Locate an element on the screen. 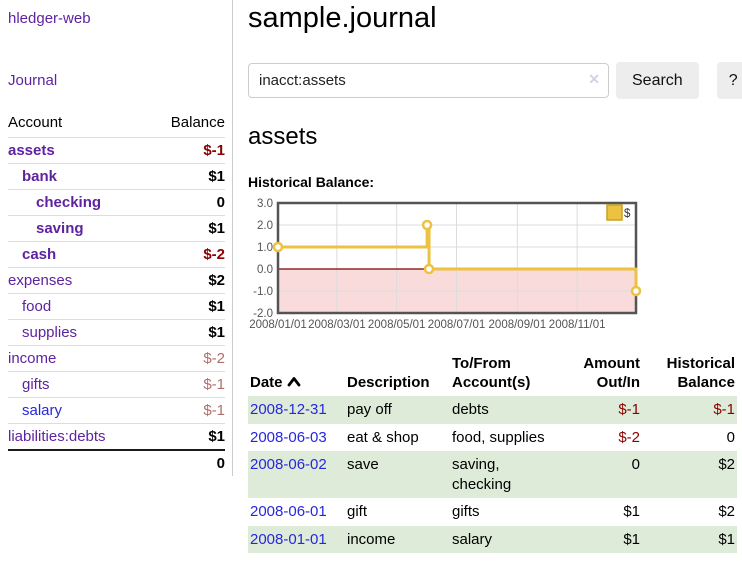 Image resolution: width=742 pixels, height=582 pixels. account-row: supplies $1 is located at coordinates (116, 332).